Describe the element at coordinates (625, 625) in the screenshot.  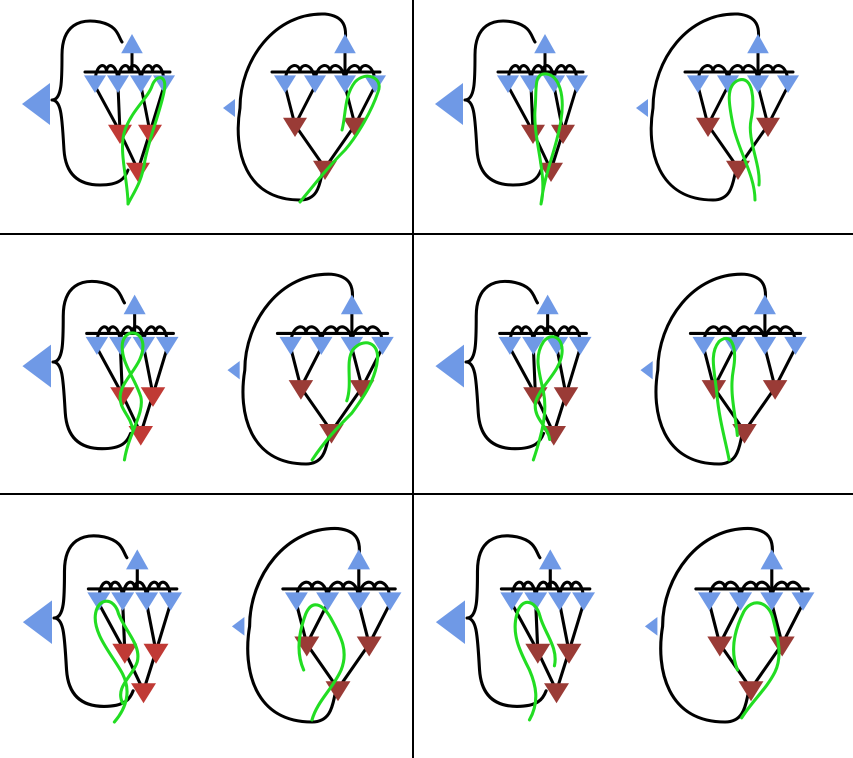
I see `panel-F` at that location.